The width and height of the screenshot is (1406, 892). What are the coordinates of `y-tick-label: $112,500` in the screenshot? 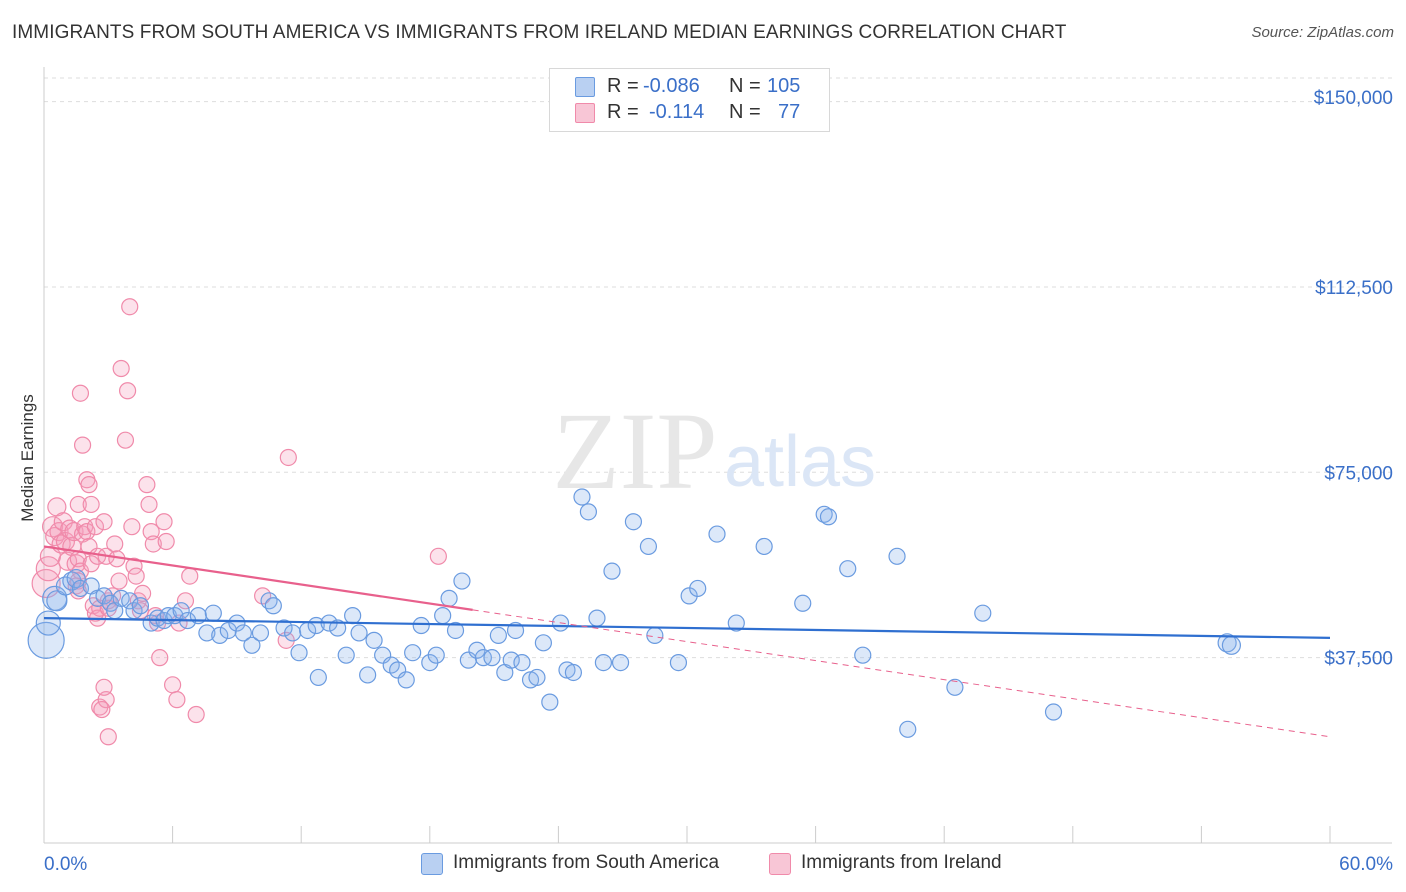 It's located at (1354, 288).